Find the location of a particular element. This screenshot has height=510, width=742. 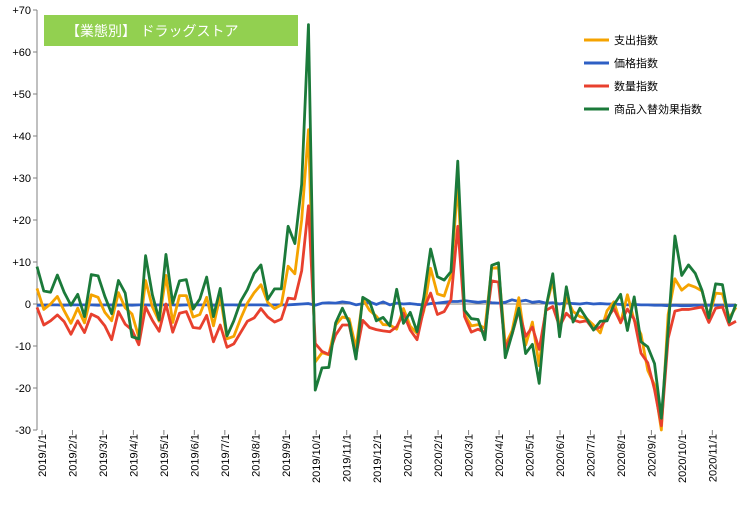

y-tick-label: +10 is located at coordinates (21, 263).